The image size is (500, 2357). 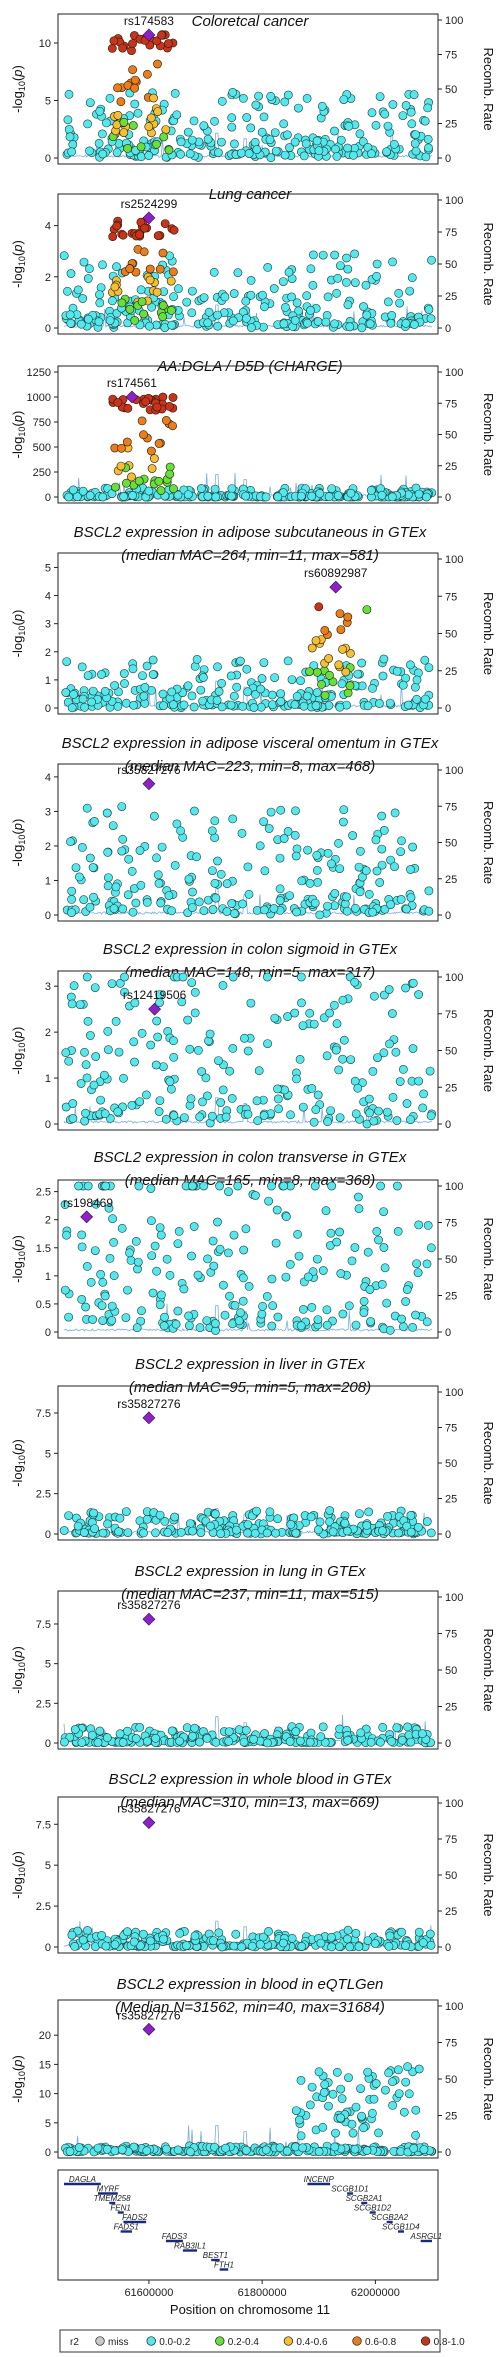 I want to click on y-tick-label: 750, so click(x=42, y=423).